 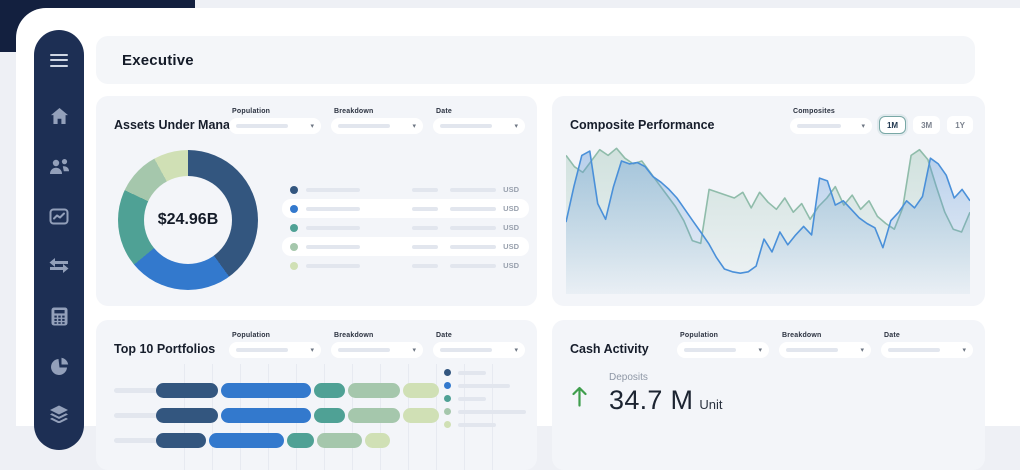 What do you see at coordinates (892, 335) in the screenshot?
I see `filter-label: Date` at bounding box center [892, 335].